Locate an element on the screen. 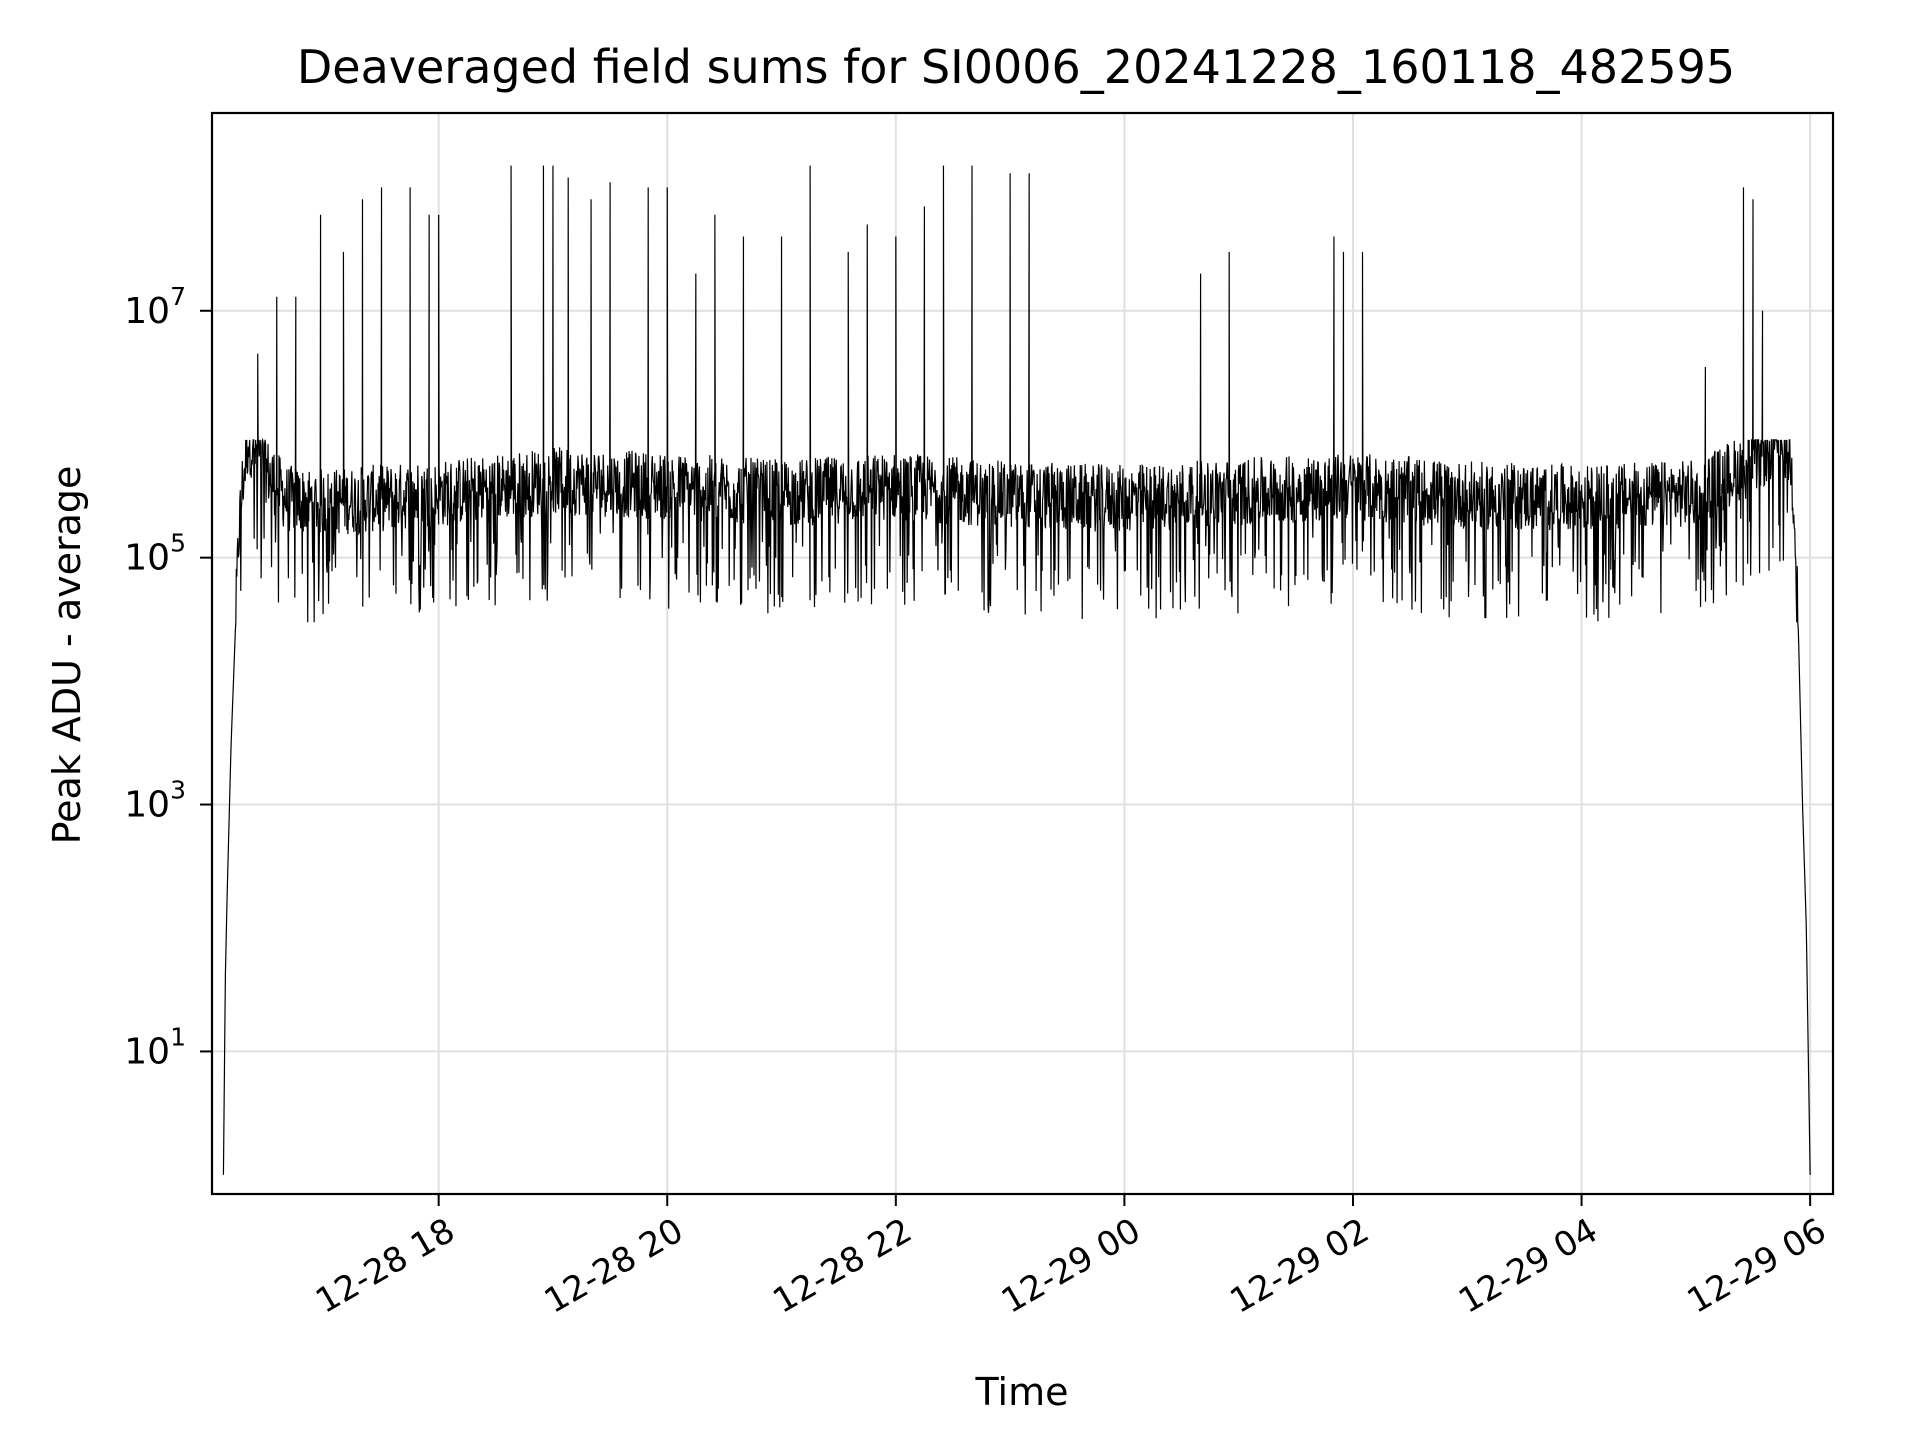 The width and height of the screenshot is (1920, 1444). x-tick-label: 12-29 04 is located at coordinates (1528, 1266).